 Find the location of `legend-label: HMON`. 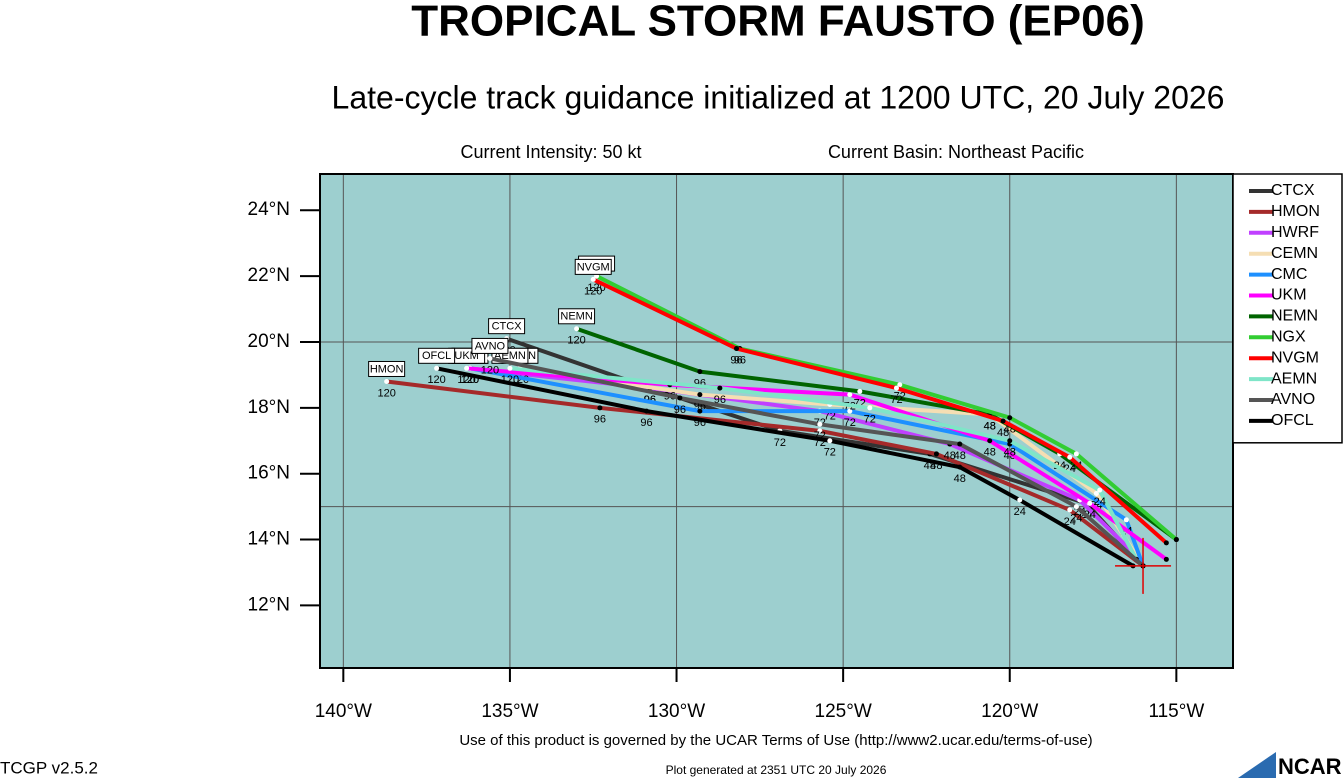

legend-label: HMON is located at coordinates (1295, 211).